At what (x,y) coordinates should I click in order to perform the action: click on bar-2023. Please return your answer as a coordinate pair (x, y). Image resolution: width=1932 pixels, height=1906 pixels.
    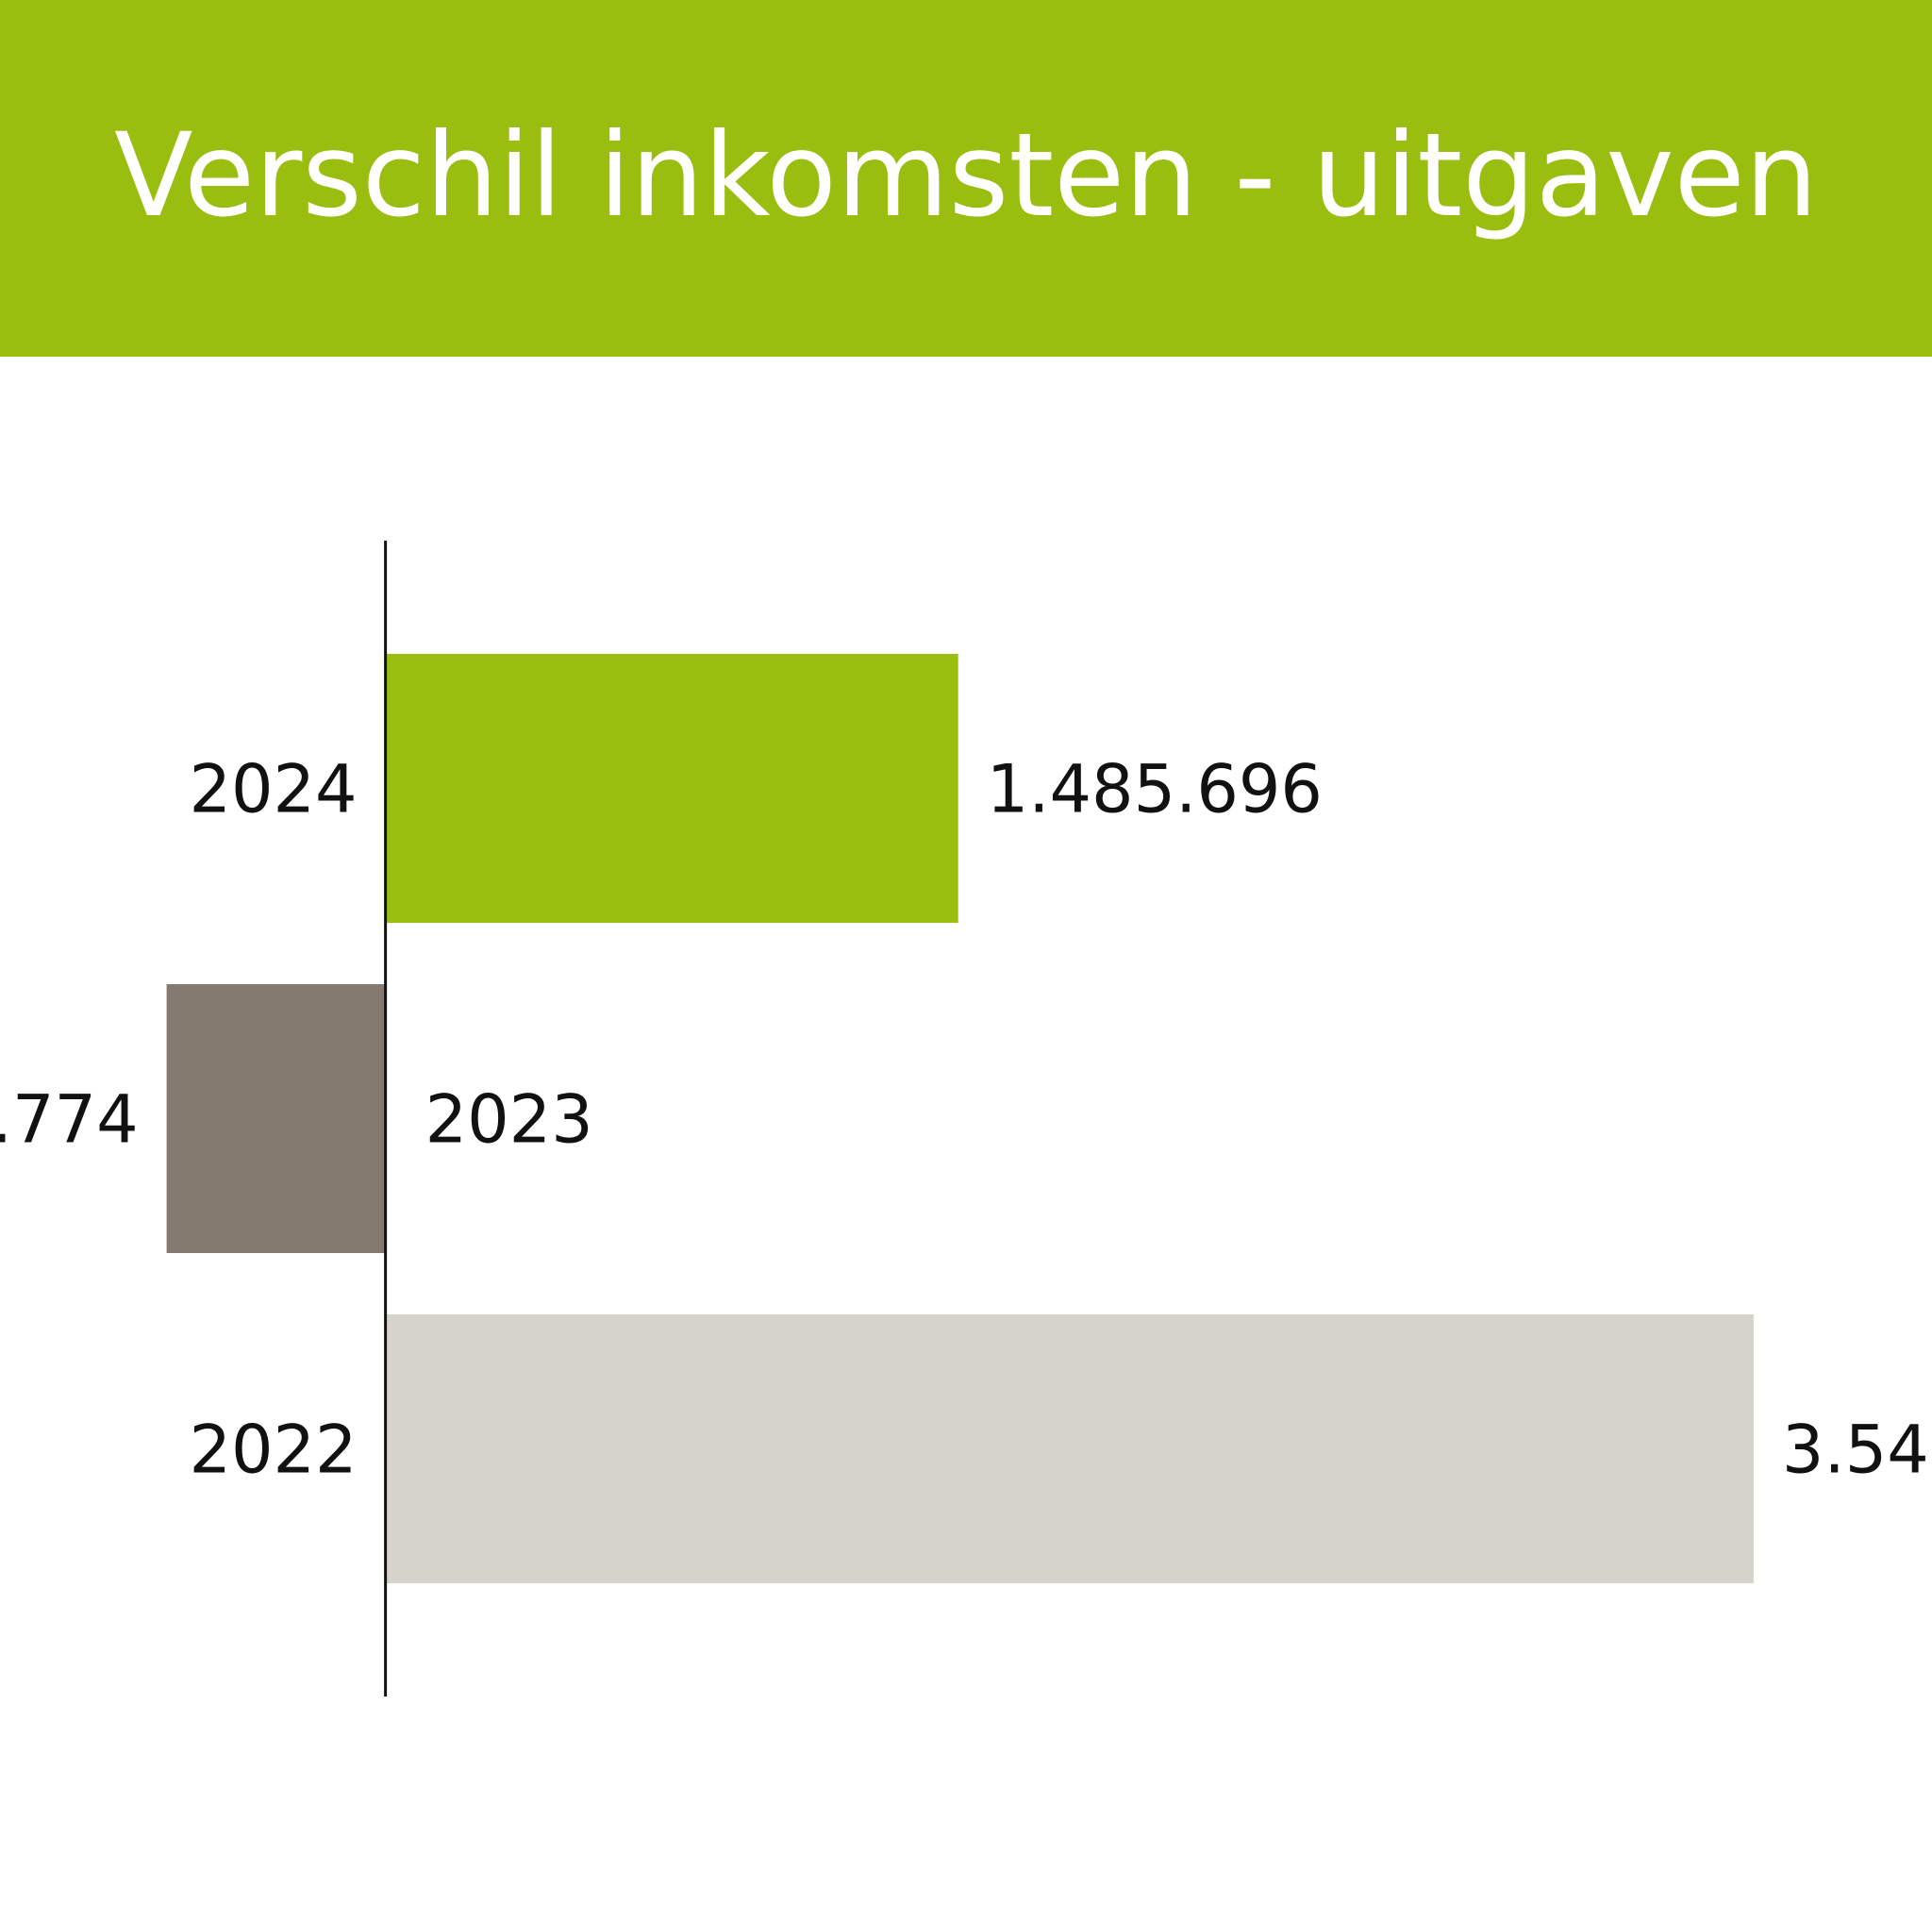
    Looking at the image, I should click on (276, 1118).